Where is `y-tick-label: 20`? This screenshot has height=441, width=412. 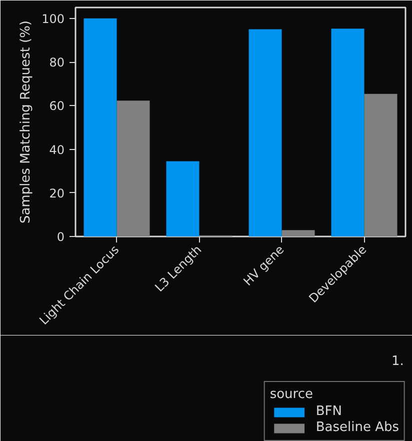
y-tick-label: 20 is located at coordinates (57, 193).